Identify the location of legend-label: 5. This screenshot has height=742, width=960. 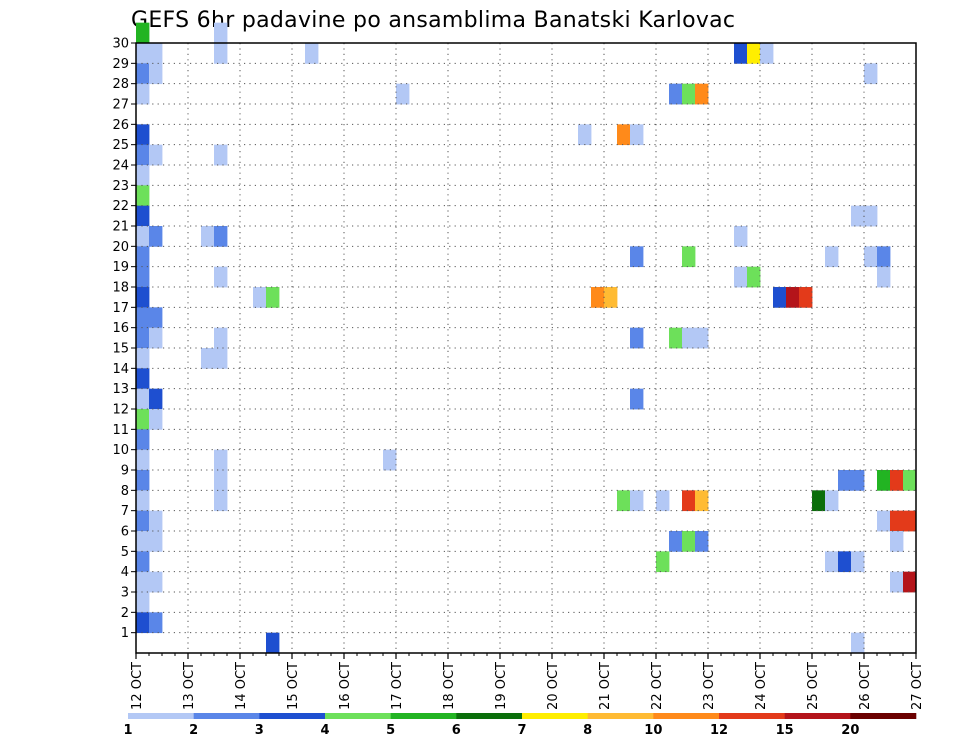
(390, 730).